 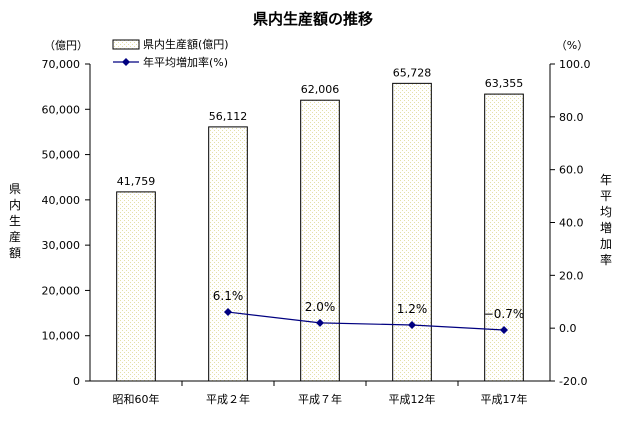 I want to click on right-tick-label: 0.0, so click(x=568, y=328).